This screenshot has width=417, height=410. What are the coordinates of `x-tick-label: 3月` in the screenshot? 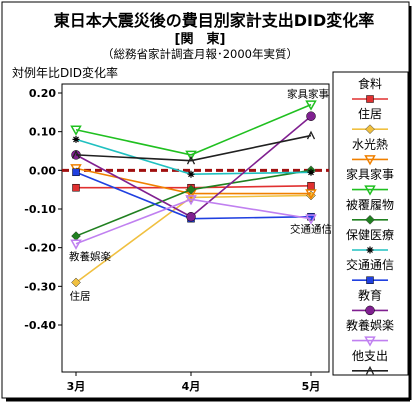 It's located at (76, 386).